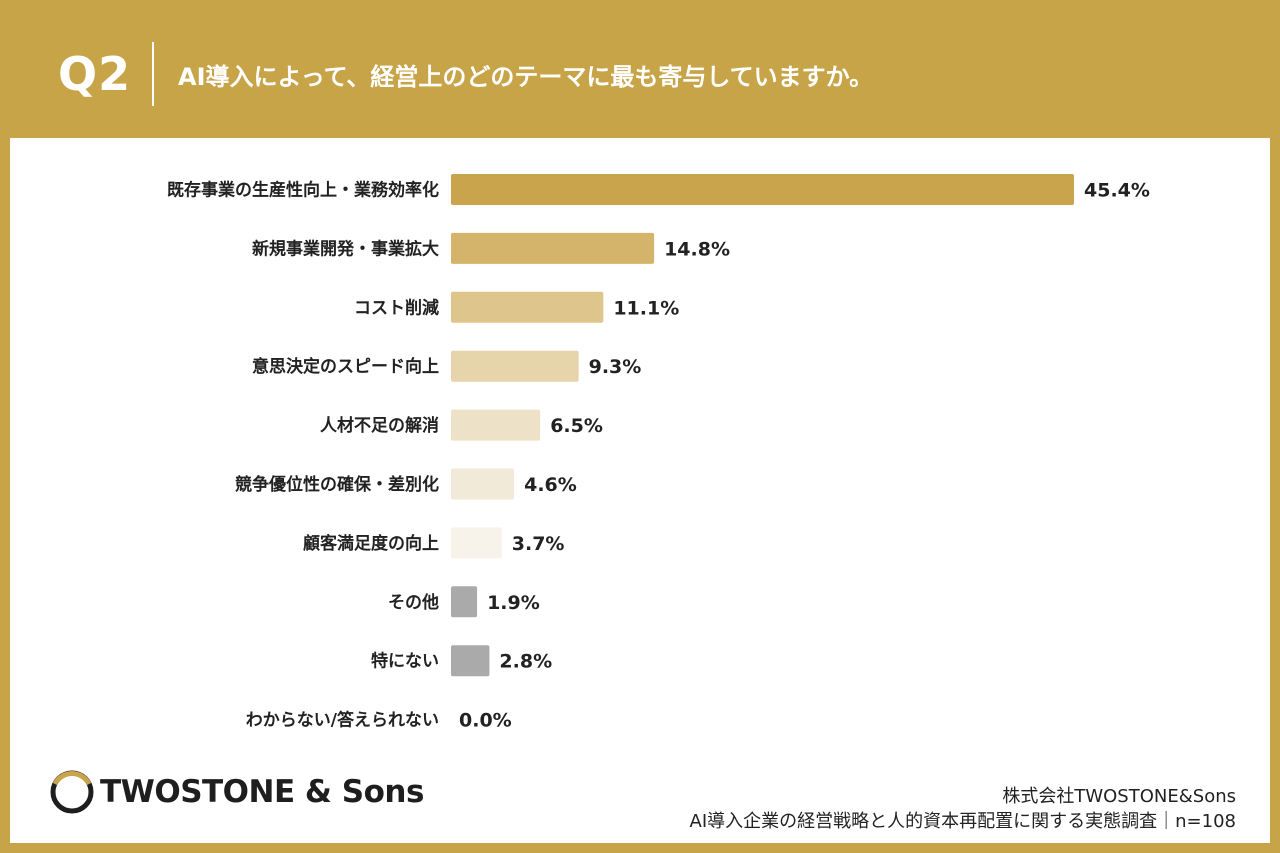 The width and height of the screenshot is (1280, 853). What do you see at coordinates (550, 485) in the screenshot?
I see `value-label: 4.6%` at bounding box center [550, 485].